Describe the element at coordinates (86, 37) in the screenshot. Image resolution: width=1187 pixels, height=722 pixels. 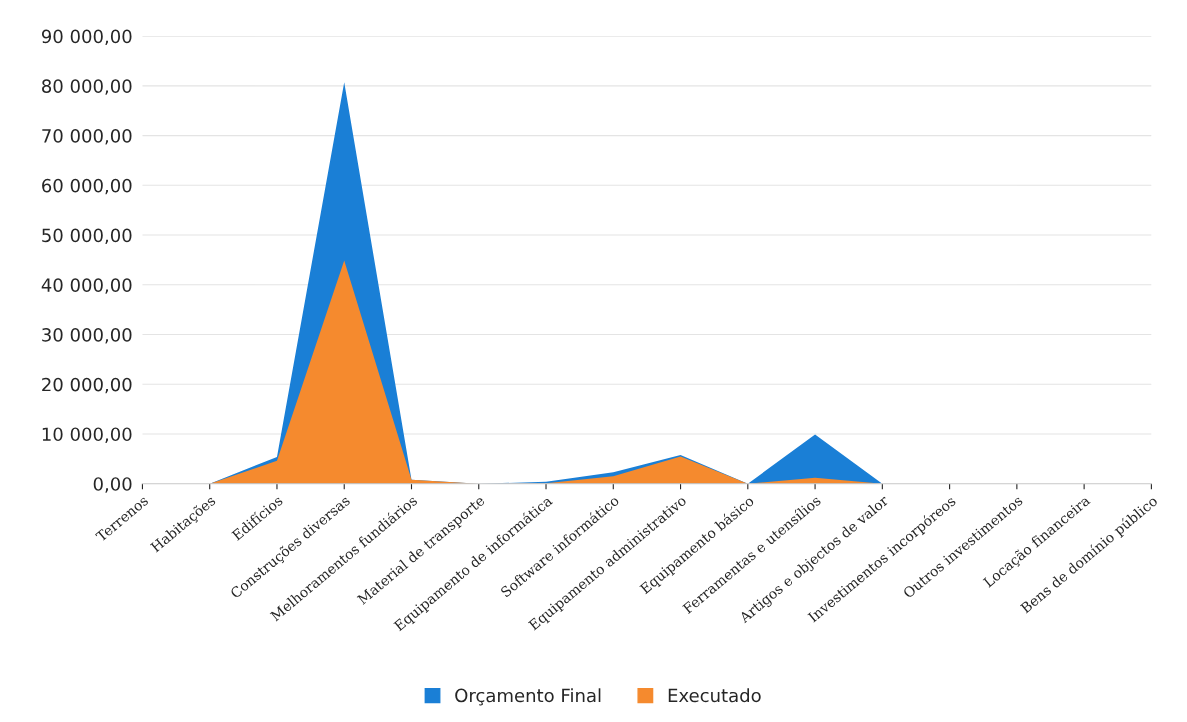
I see `y-tick-label: 90 000,00` at that location.